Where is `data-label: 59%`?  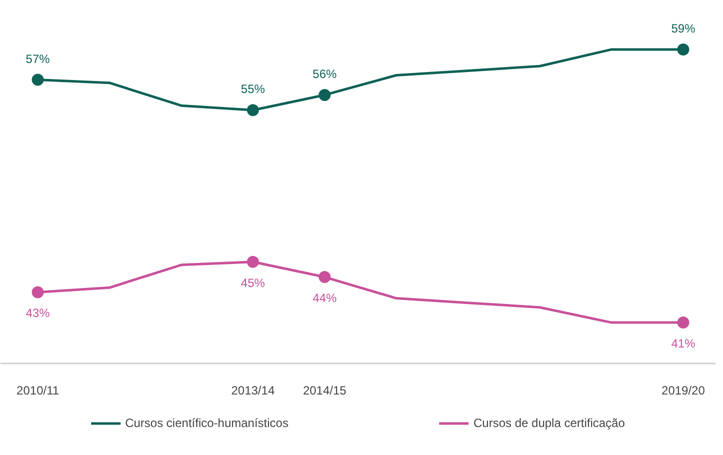 data-label: 59% is located at coordinates (683, 28).